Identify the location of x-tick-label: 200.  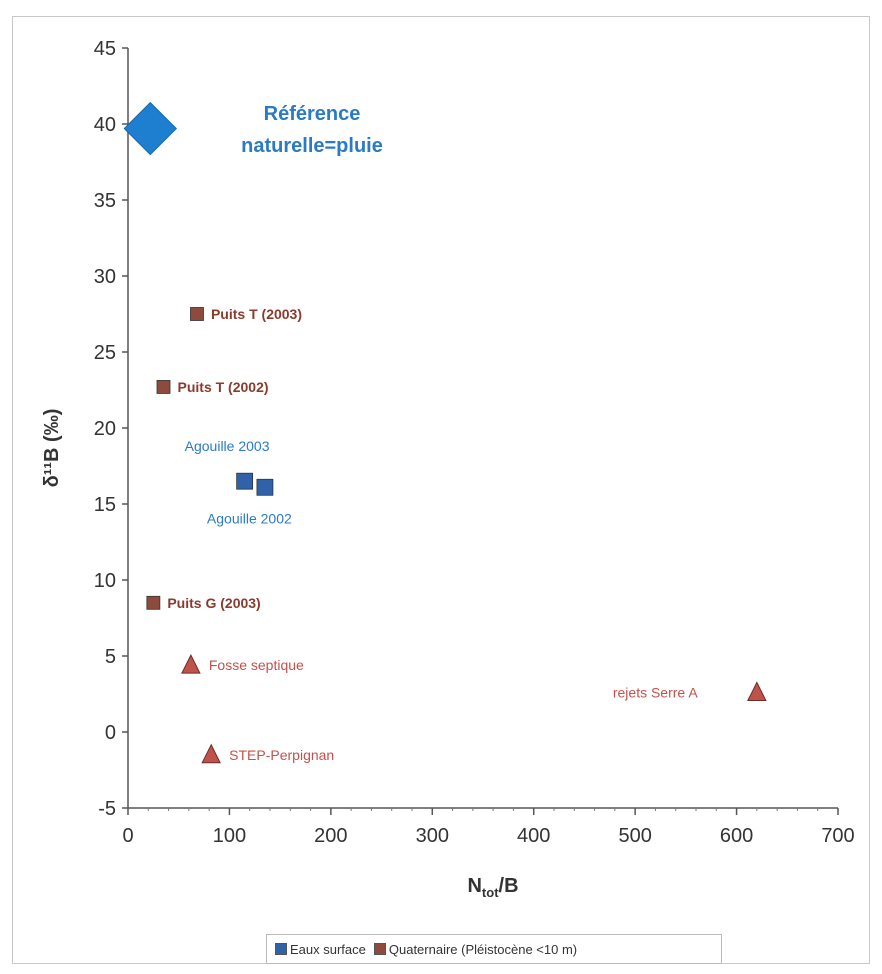
(330, 836).